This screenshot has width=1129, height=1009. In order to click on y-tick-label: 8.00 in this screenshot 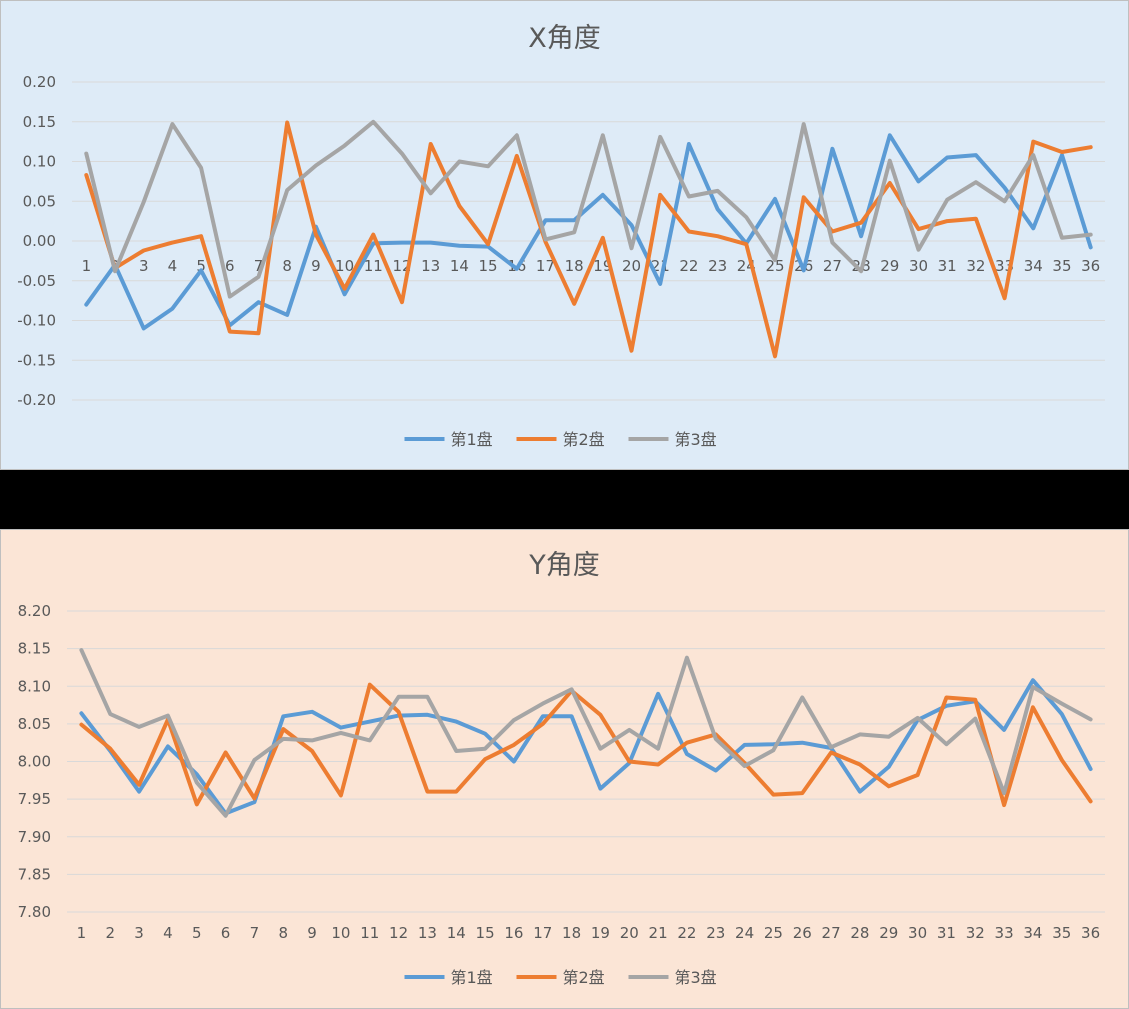, I will do `click(34, 762)`.